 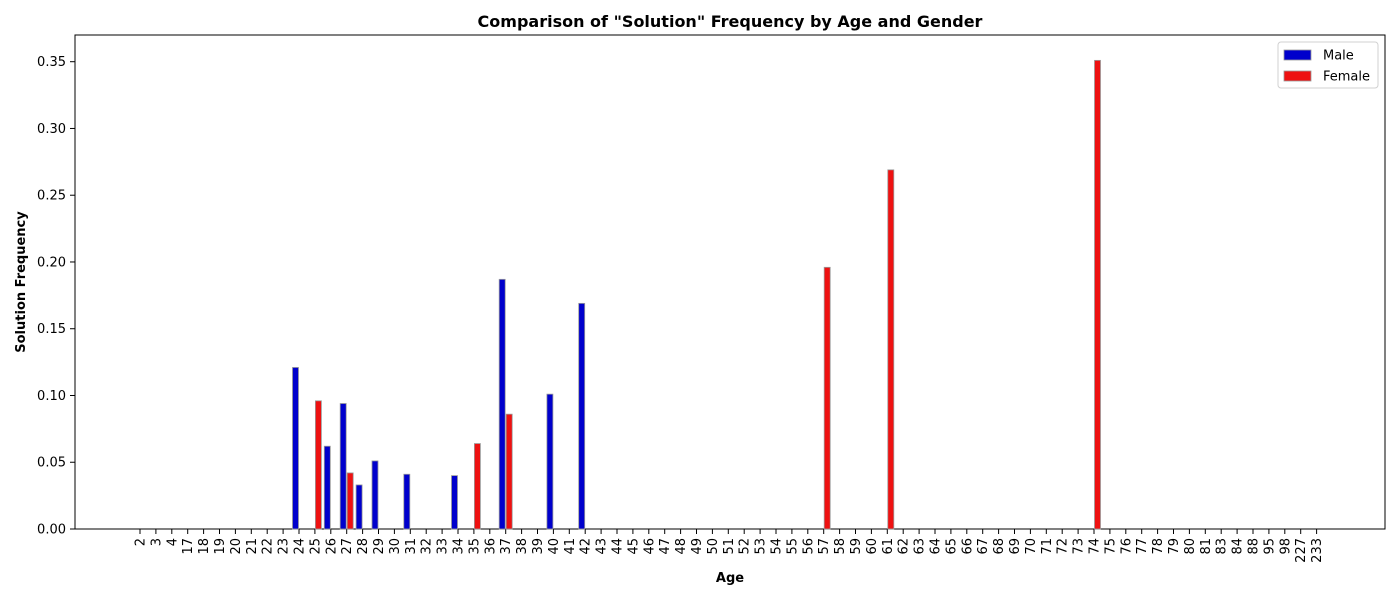 What do you see at coordinates (379, 546) in the screenshot?
I see `x-tick-label: 29` at bounding box center [379, 546].